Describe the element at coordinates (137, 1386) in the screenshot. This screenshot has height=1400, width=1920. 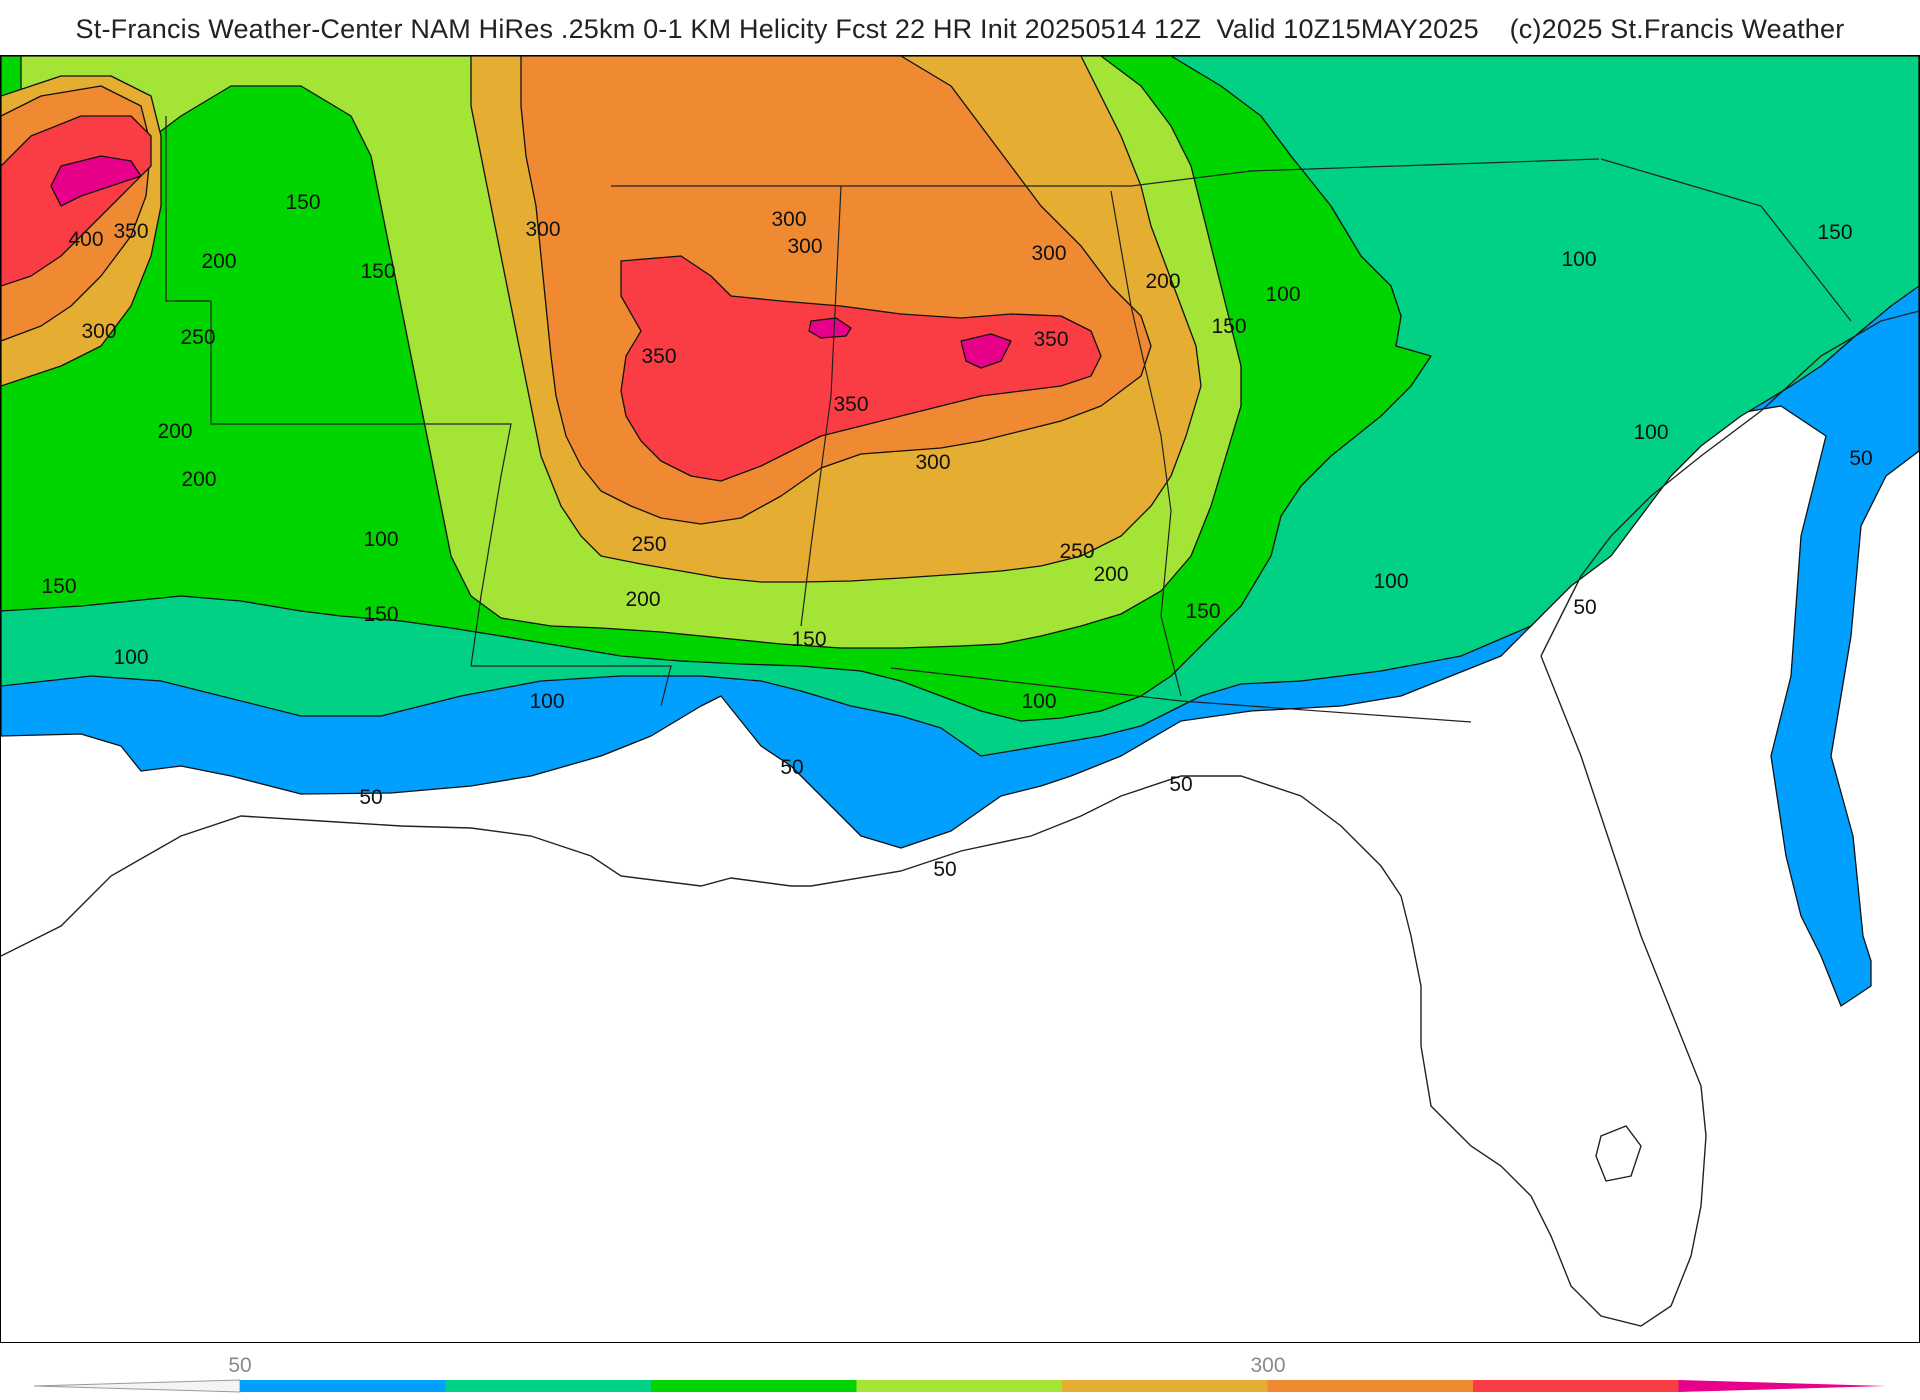
I see `legend-under-arrow` at that location.